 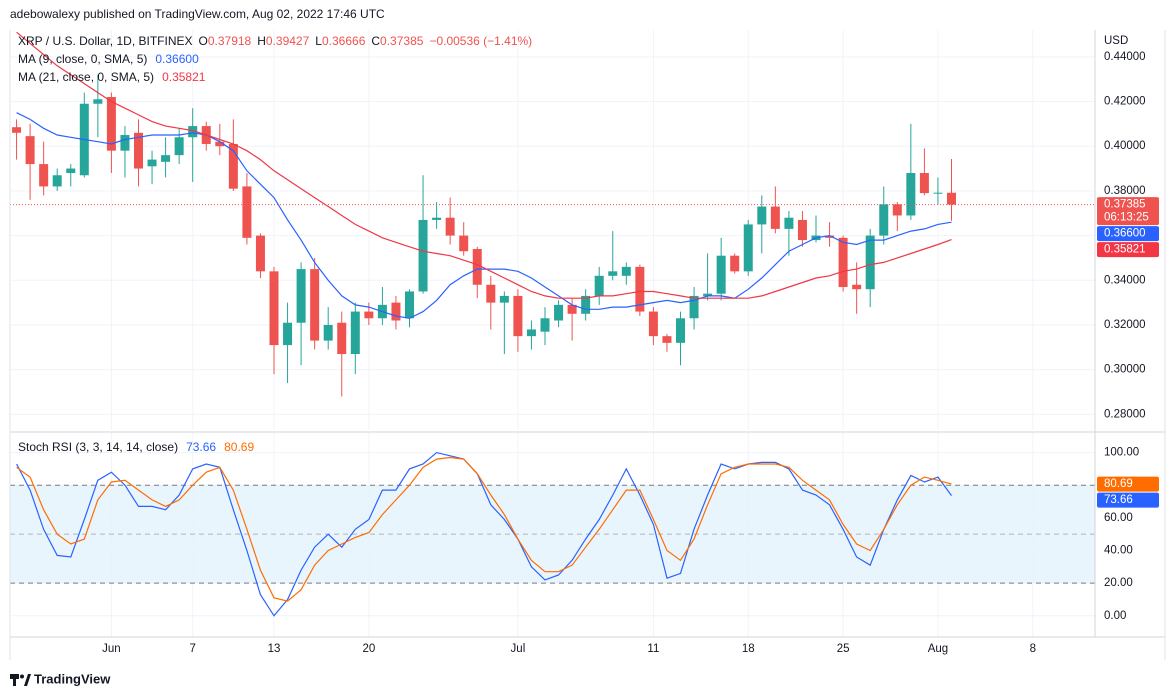 What do you see at coordinates (344, 41) in the screenshot?
I see `legend-value: 0.36666` at bounding box center [344, 41].